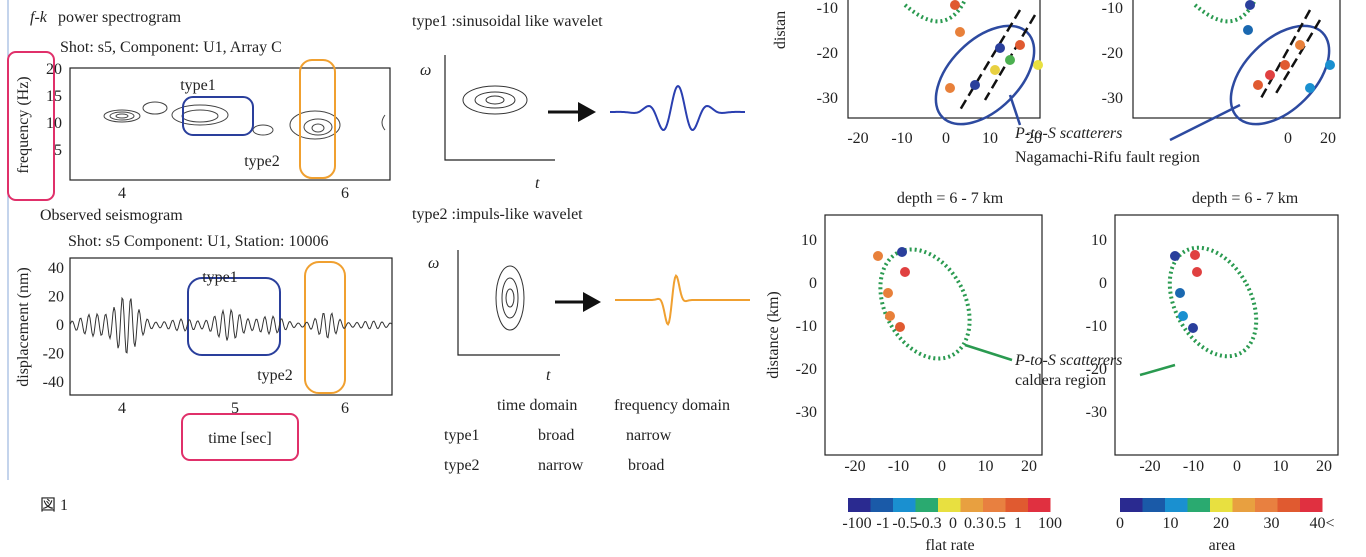 This screenshot has width=1366, height=557. What do you see at coordinates (345, 408) in the screenshot?
I see `tick-label: 6` at bounding box center [345, 408].